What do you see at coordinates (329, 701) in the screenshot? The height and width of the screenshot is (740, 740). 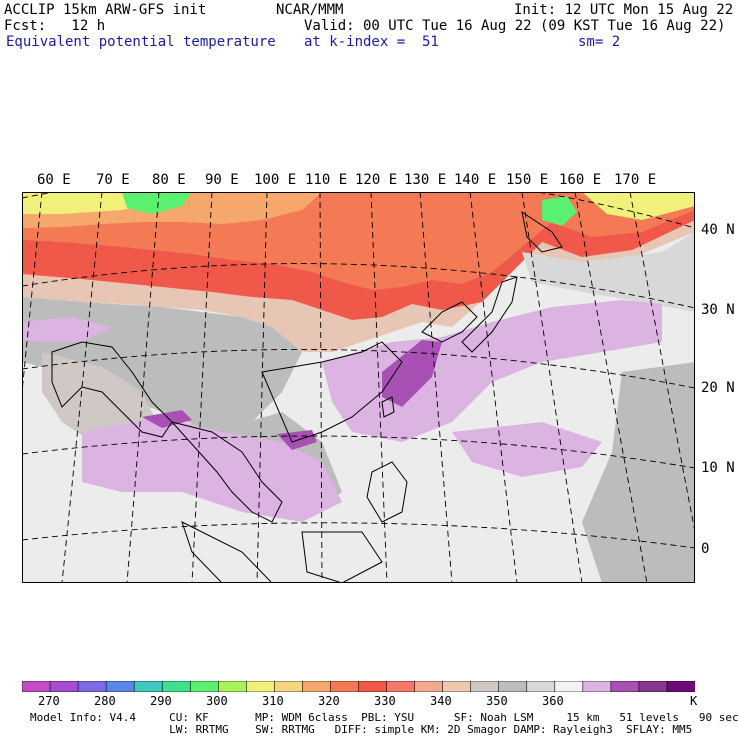 I see `colorbar-tick-label: 320` at bounding box center [329, 701].